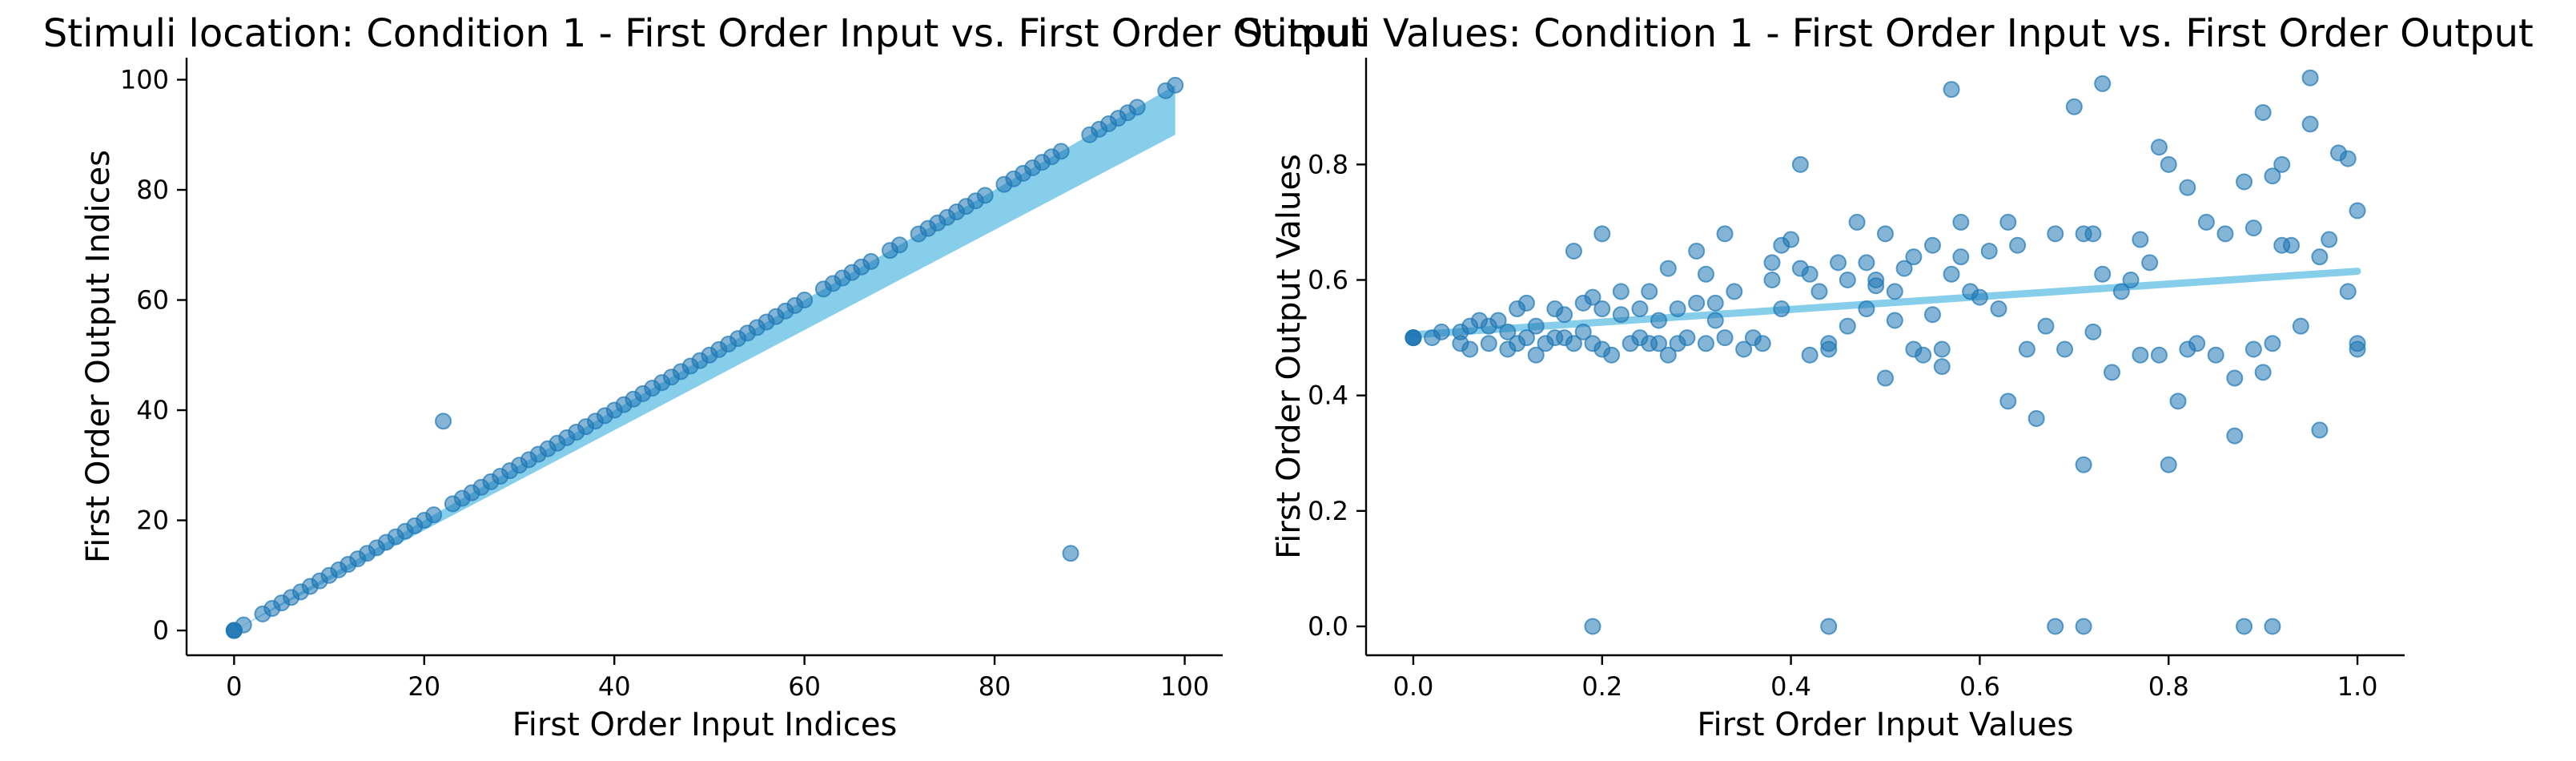  I want to click on x-tick-label: 40, so click(614, 686).